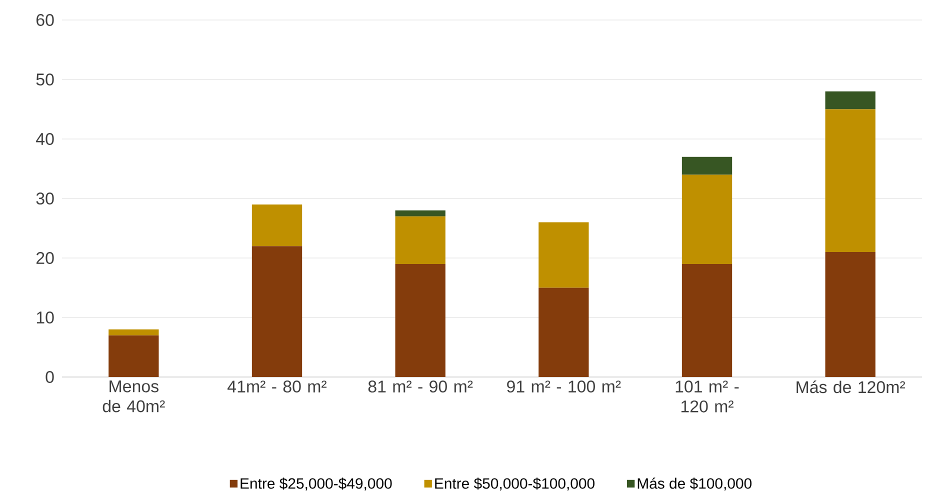 This screenshot has height=502, width=934. Describe the element at coordinates (45, 80) in the screenshot. I see `y-tick-label: 50` at that location.